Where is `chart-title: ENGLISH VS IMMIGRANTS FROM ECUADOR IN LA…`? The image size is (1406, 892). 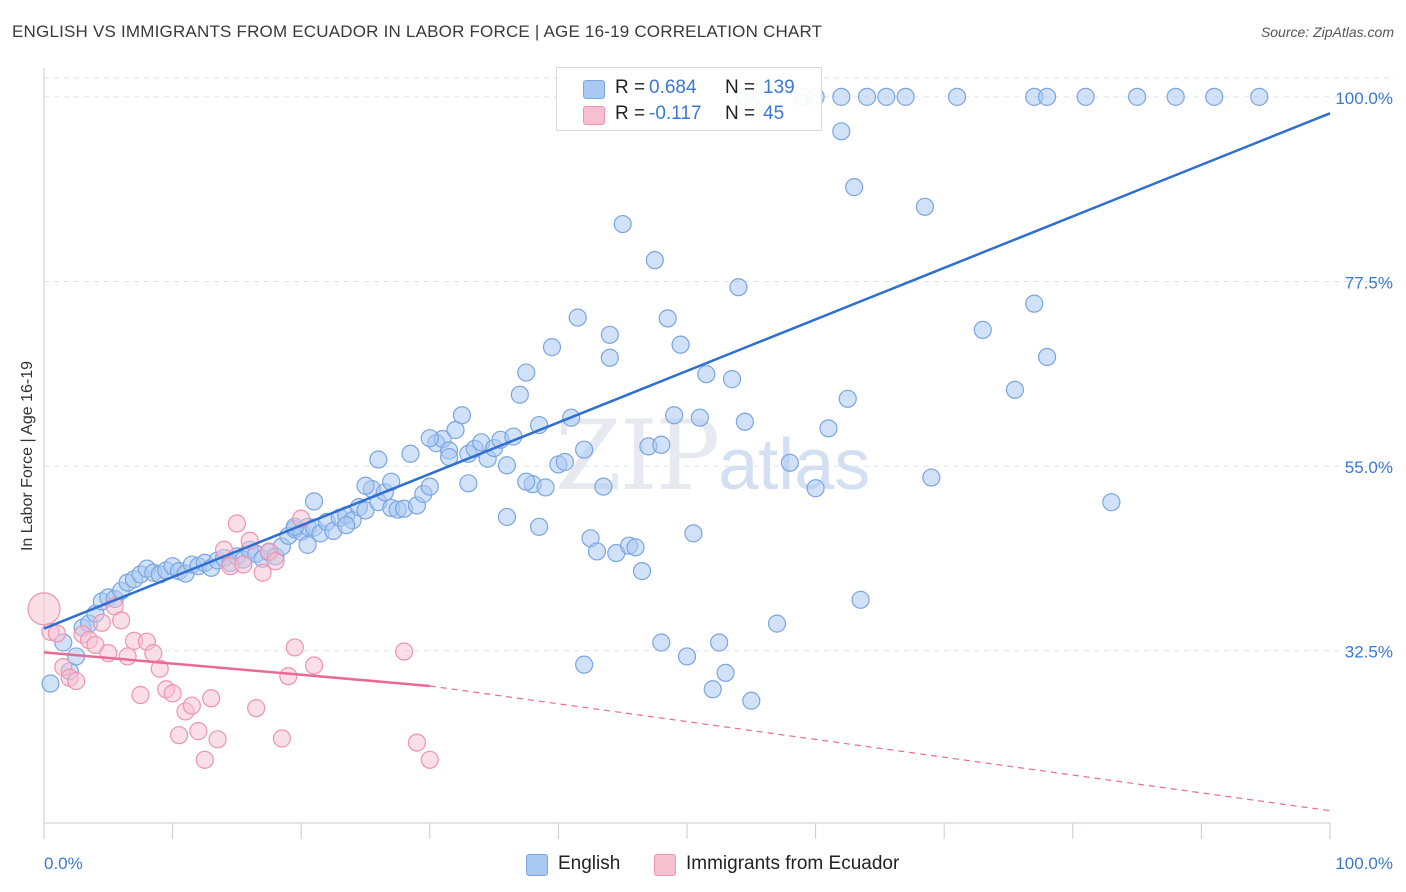
chart-title: ENGLISH VS IMMIGRANTS FROM ECUADOR IN LA… is located at coordinates (417, 31).